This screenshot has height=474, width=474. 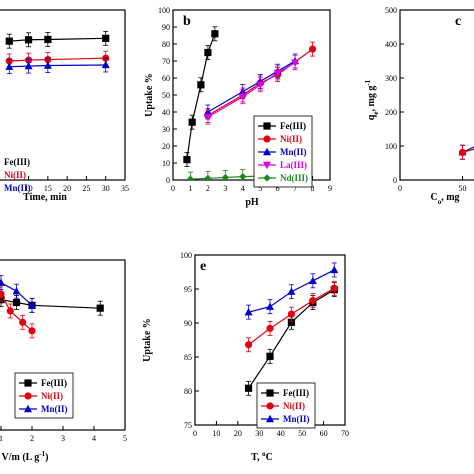 What do you see at coordinates (330, 188) in the screenshot?
I see `x-tick-label: 9` at bounding box center [330, 188].